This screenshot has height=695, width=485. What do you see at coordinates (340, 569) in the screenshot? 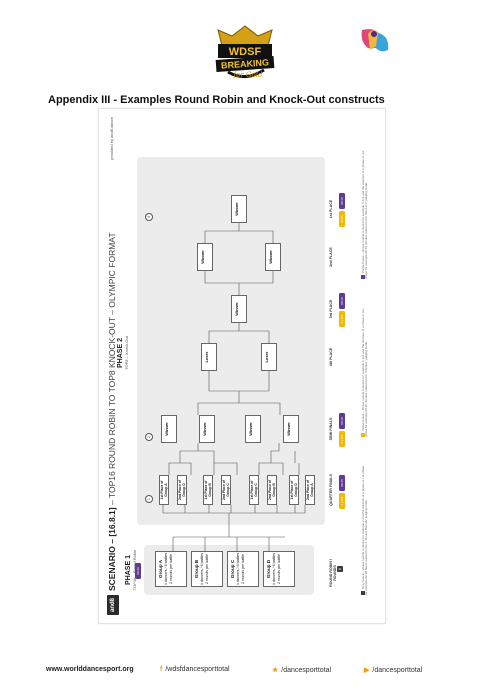
I see `round-count-badge: 6` at bounding box center [340, 569].